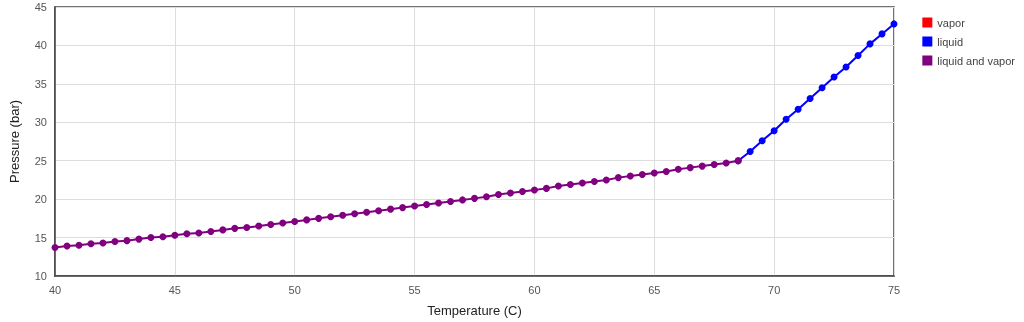 The width and height of the screenshot is (1024, 322). What do you see at coordinates (894, 289) in the screenshot?
I see `x-tick-label: 75` at bounding box center [894, 289].